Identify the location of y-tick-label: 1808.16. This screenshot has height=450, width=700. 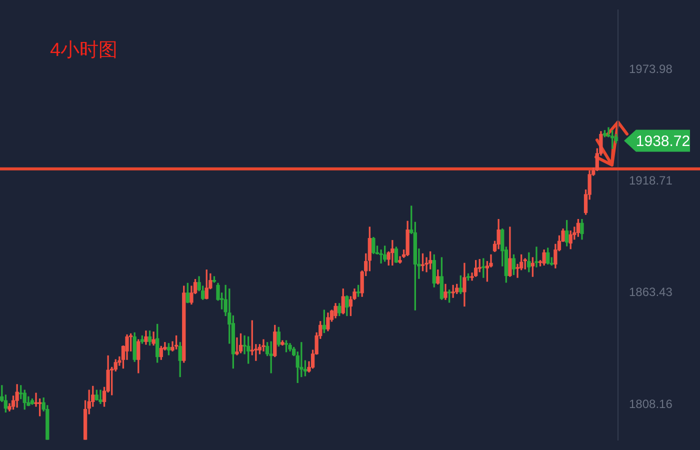
(650, 403).